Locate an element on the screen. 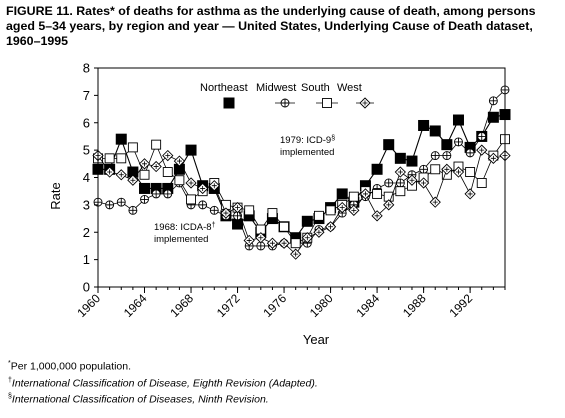 The image size is (565, 418). legend-label-south: South is located at coordinates (315, 88).